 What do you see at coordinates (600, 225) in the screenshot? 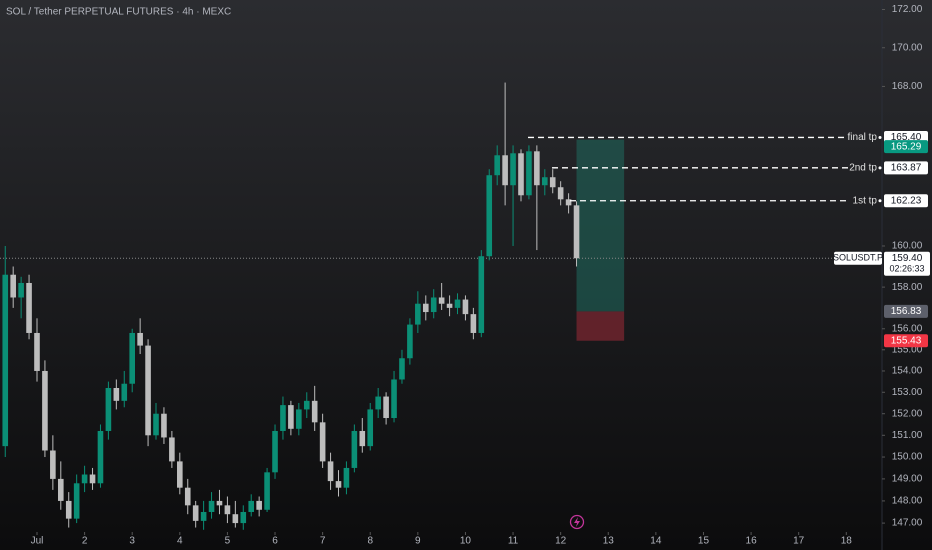
I see `profit-zone` at bounding box center [600, 225].